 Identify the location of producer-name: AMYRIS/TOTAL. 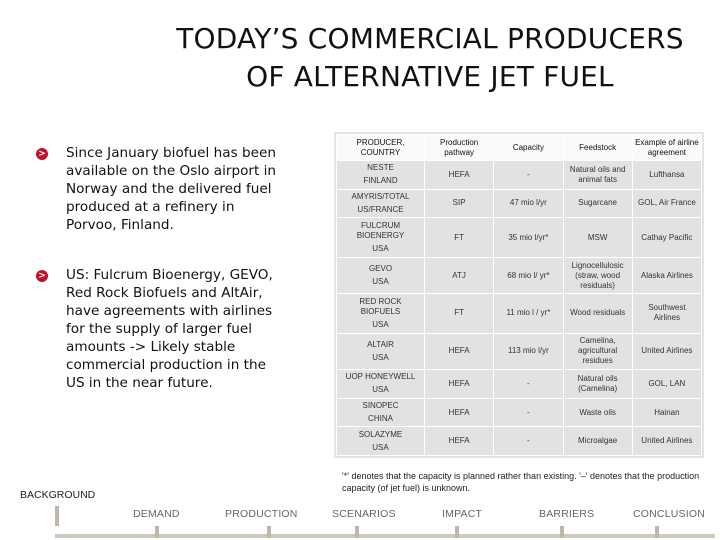
(380, 196).